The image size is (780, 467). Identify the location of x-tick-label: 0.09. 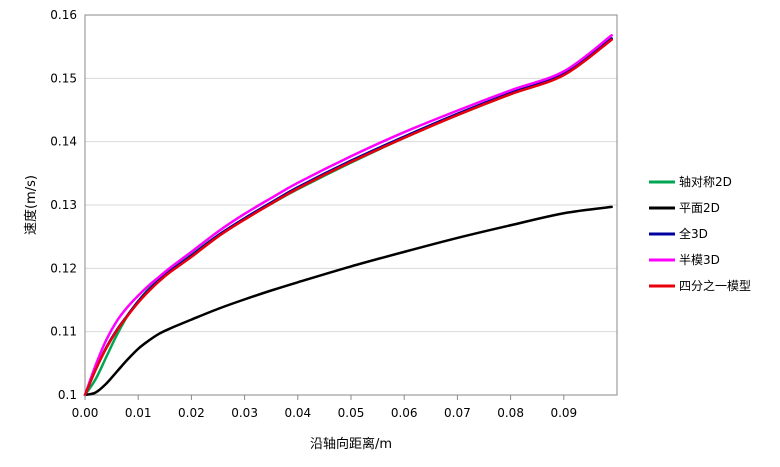
(563, 413).